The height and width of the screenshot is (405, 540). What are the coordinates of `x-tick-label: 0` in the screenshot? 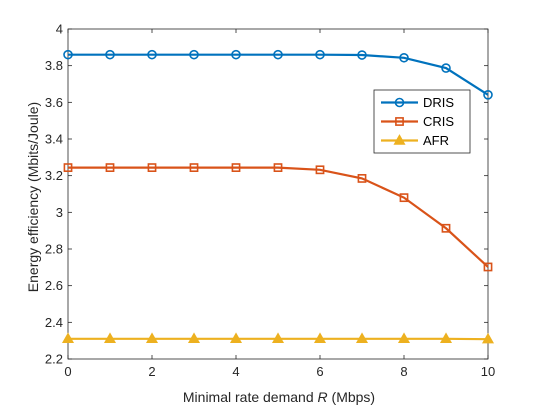 It's located at (67, 371).